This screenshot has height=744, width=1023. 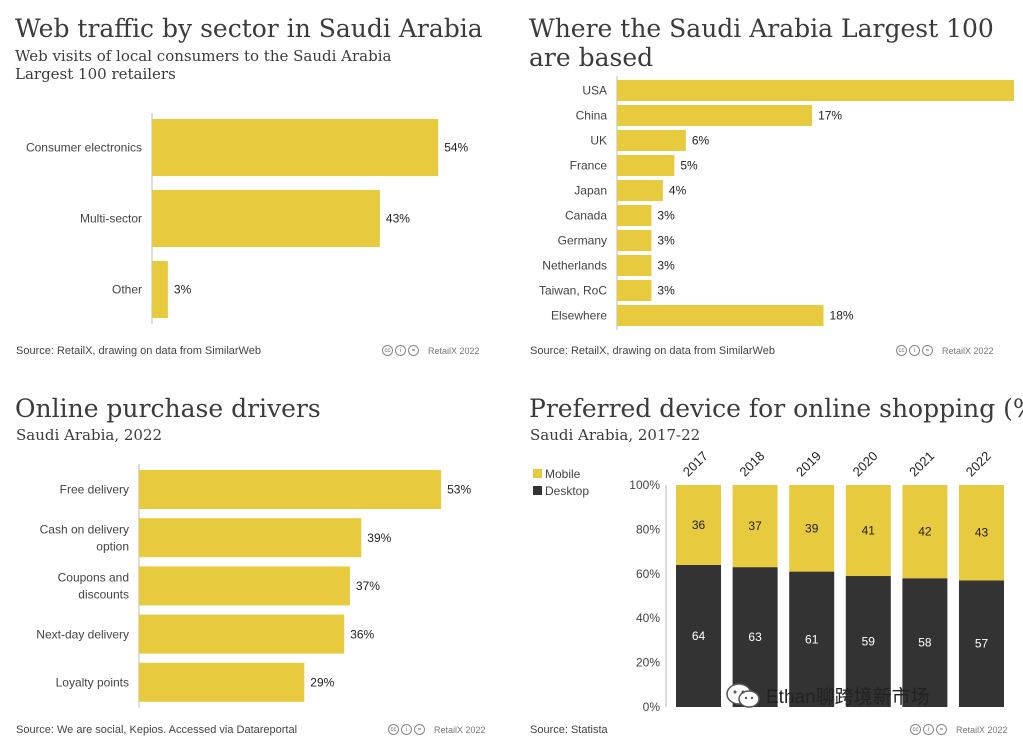 I want to click on data-label: 37%, so click(x=368, y=586).